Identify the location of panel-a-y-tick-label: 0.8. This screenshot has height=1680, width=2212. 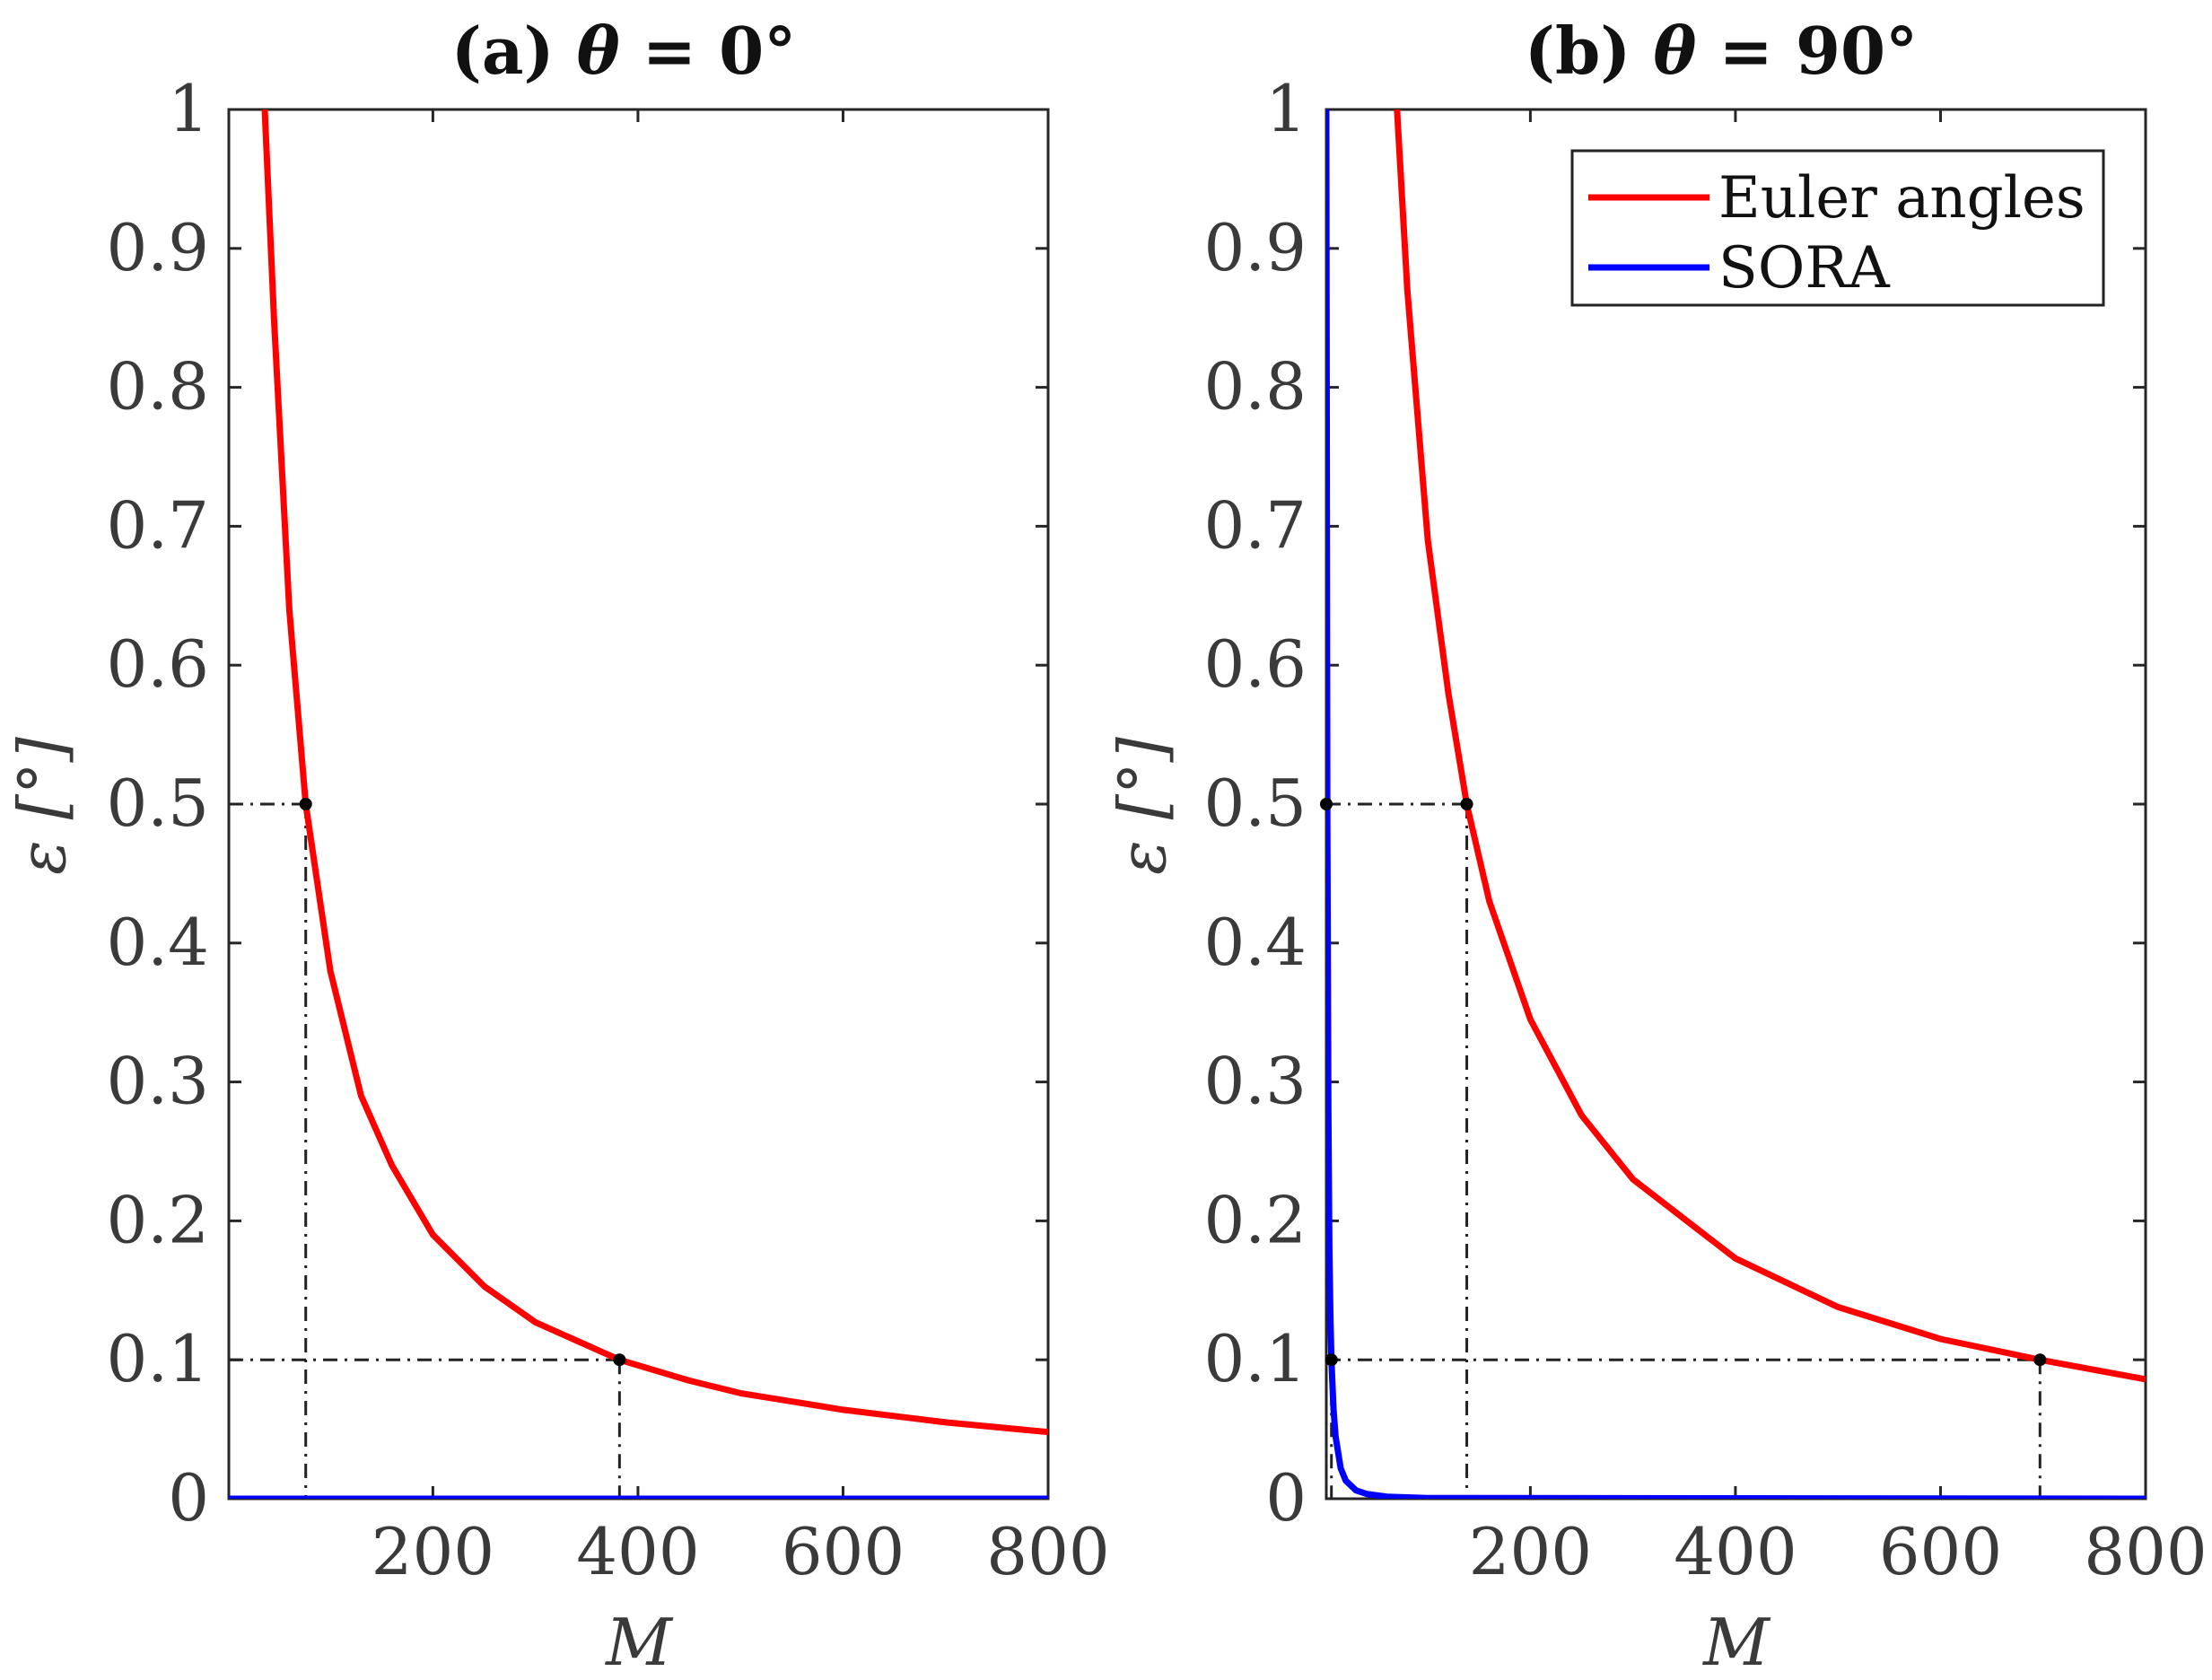
(157, 386).